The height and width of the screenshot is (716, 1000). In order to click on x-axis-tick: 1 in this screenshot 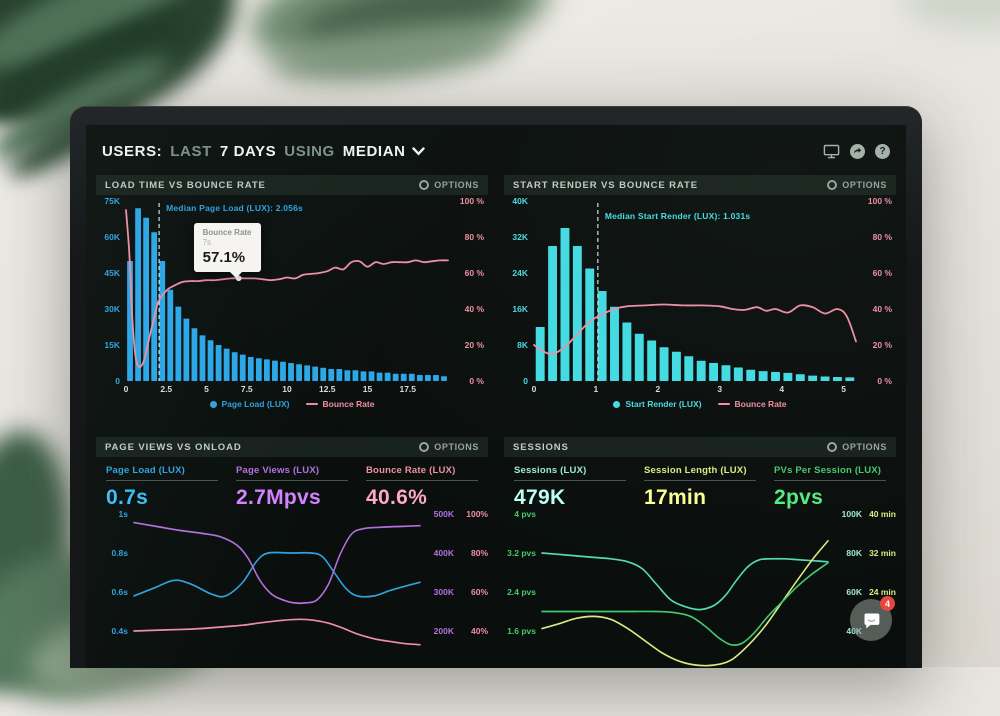, I will do `click(596, 389)`.